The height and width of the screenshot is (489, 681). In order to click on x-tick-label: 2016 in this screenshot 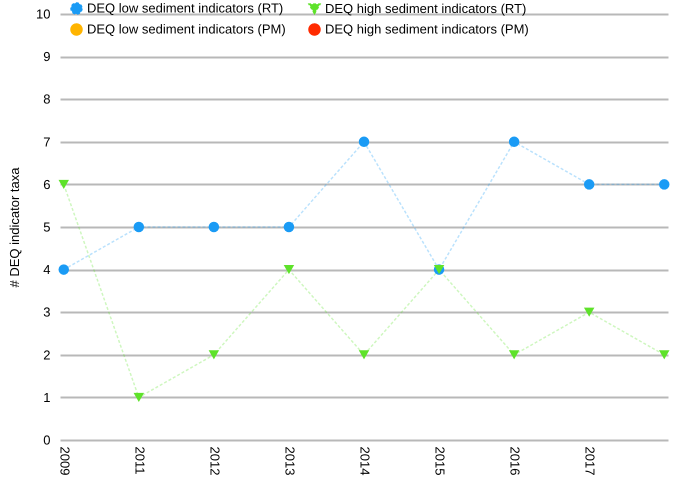, I will do `click(515, 461)`.